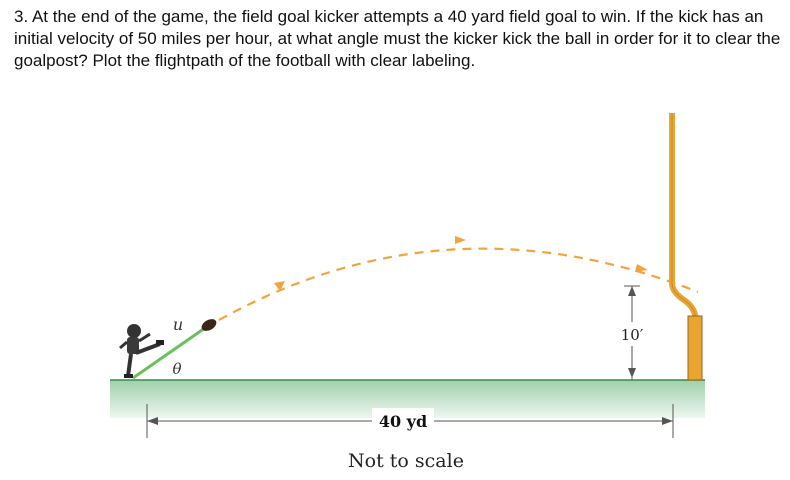  Describe the element at coordinates (209, 325) in the screenshot. I see `football` at that location.